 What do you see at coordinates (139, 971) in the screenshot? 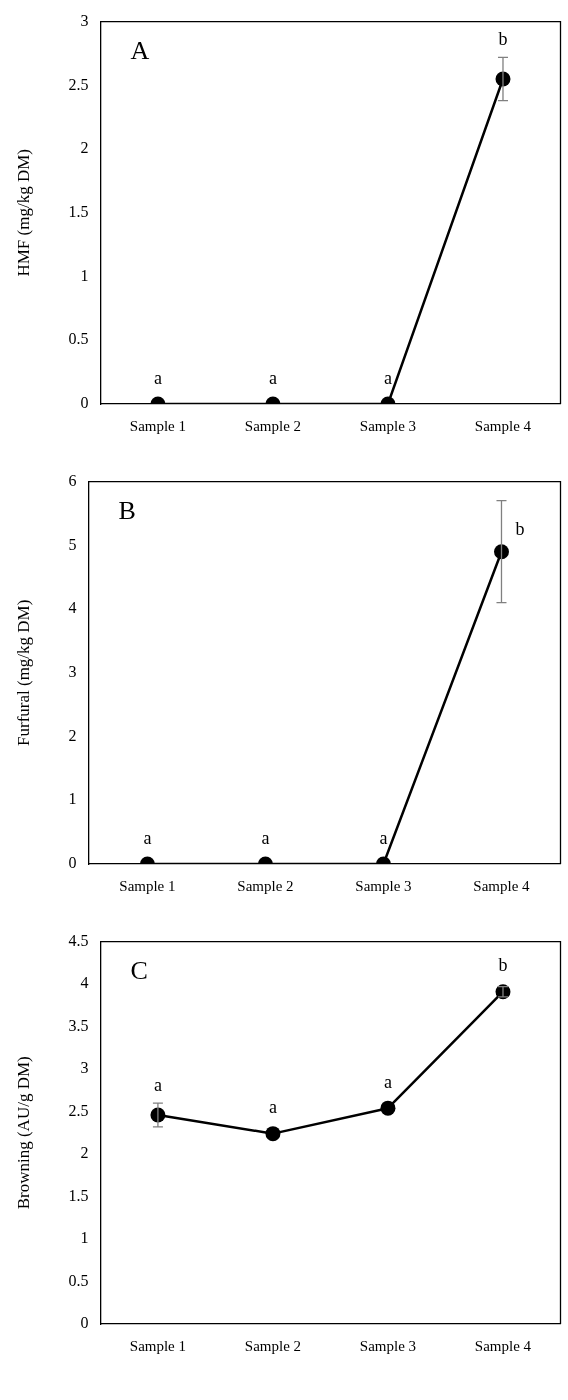
I see `text: C` at bounding box center [139, 971].